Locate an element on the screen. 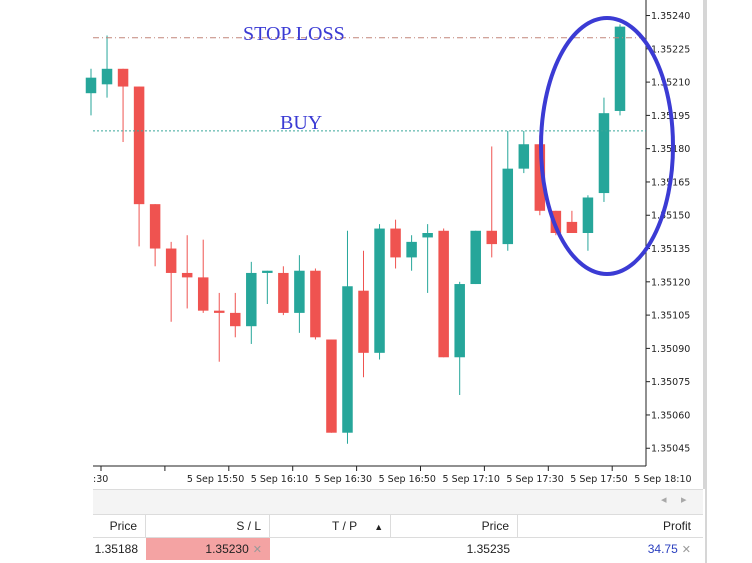 This screenshot has width=752, height=563. current-price-cell: 1.35235 is located at coordinates (488, 549).